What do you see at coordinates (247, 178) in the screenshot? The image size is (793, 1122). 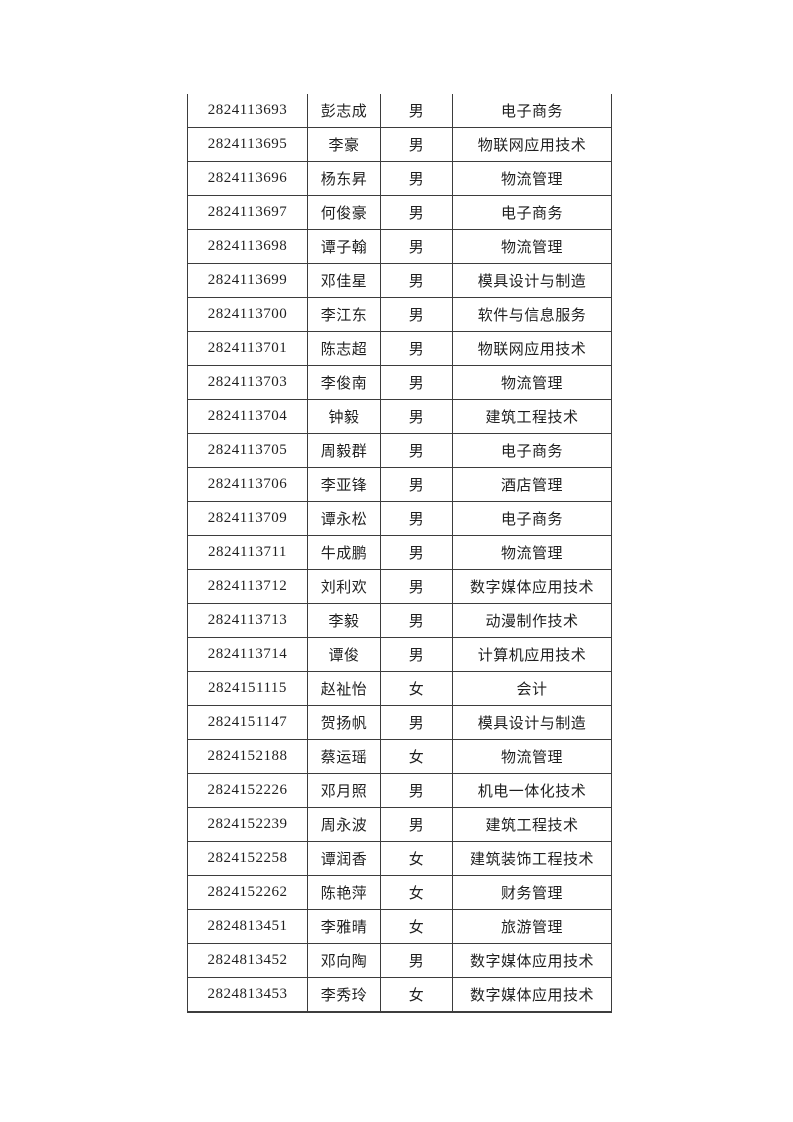 I see `student-id-cell: 2824113696` at bounding box center [247, 178].